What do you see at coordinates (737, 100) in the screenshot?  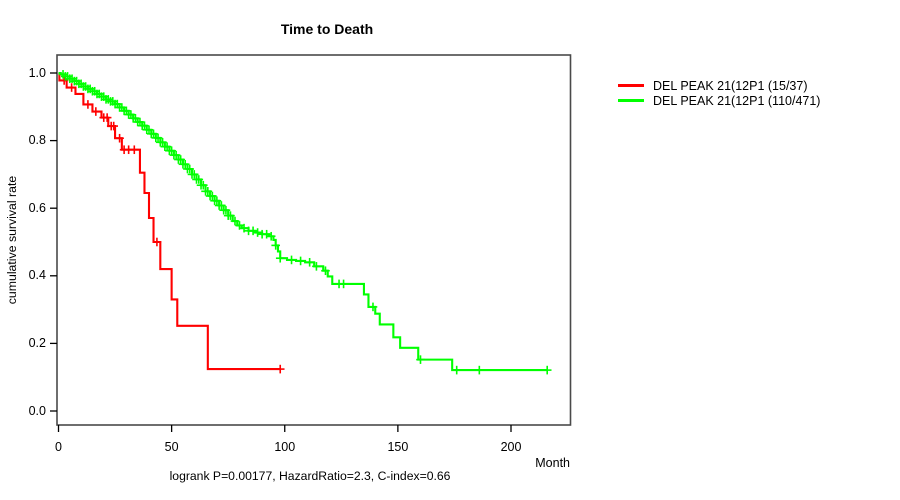 I see `legend-label-group2: DEL PEAK 21(12P1 (110/471)` at bounding box center [737, 100].